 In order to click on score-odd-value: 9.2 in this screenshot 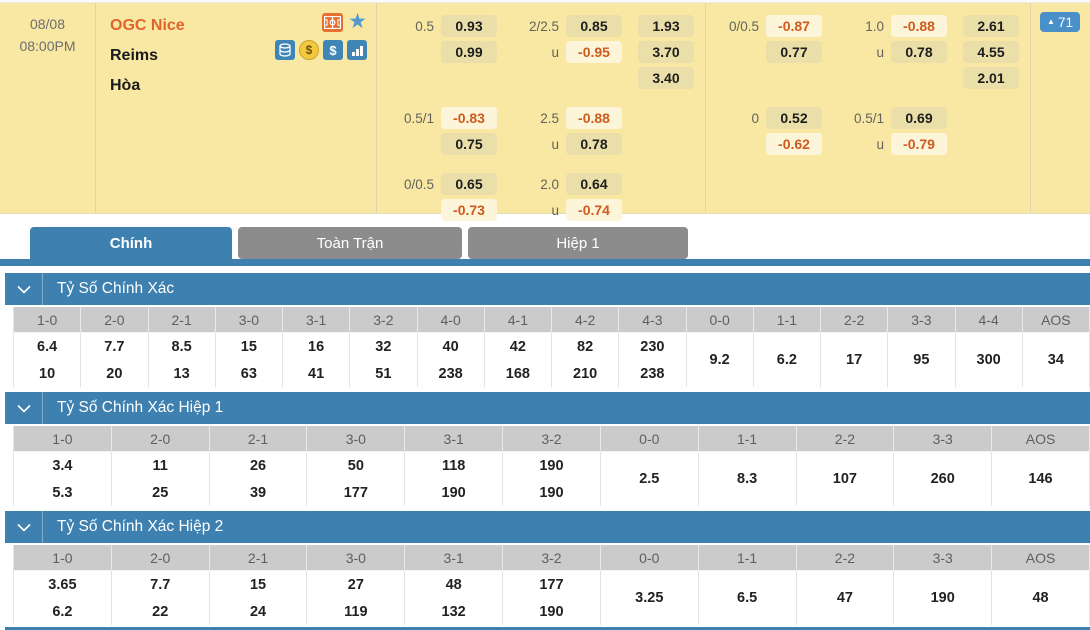, I will do `click(719, 360)`.